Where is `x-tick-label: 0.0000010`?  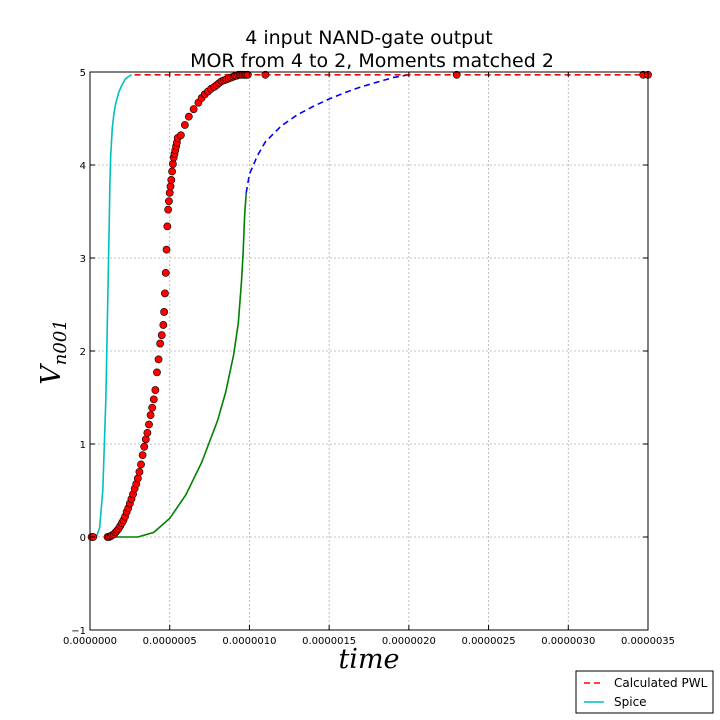
x-tick-label: 0.0000010 is located at coordinates (249, 641).